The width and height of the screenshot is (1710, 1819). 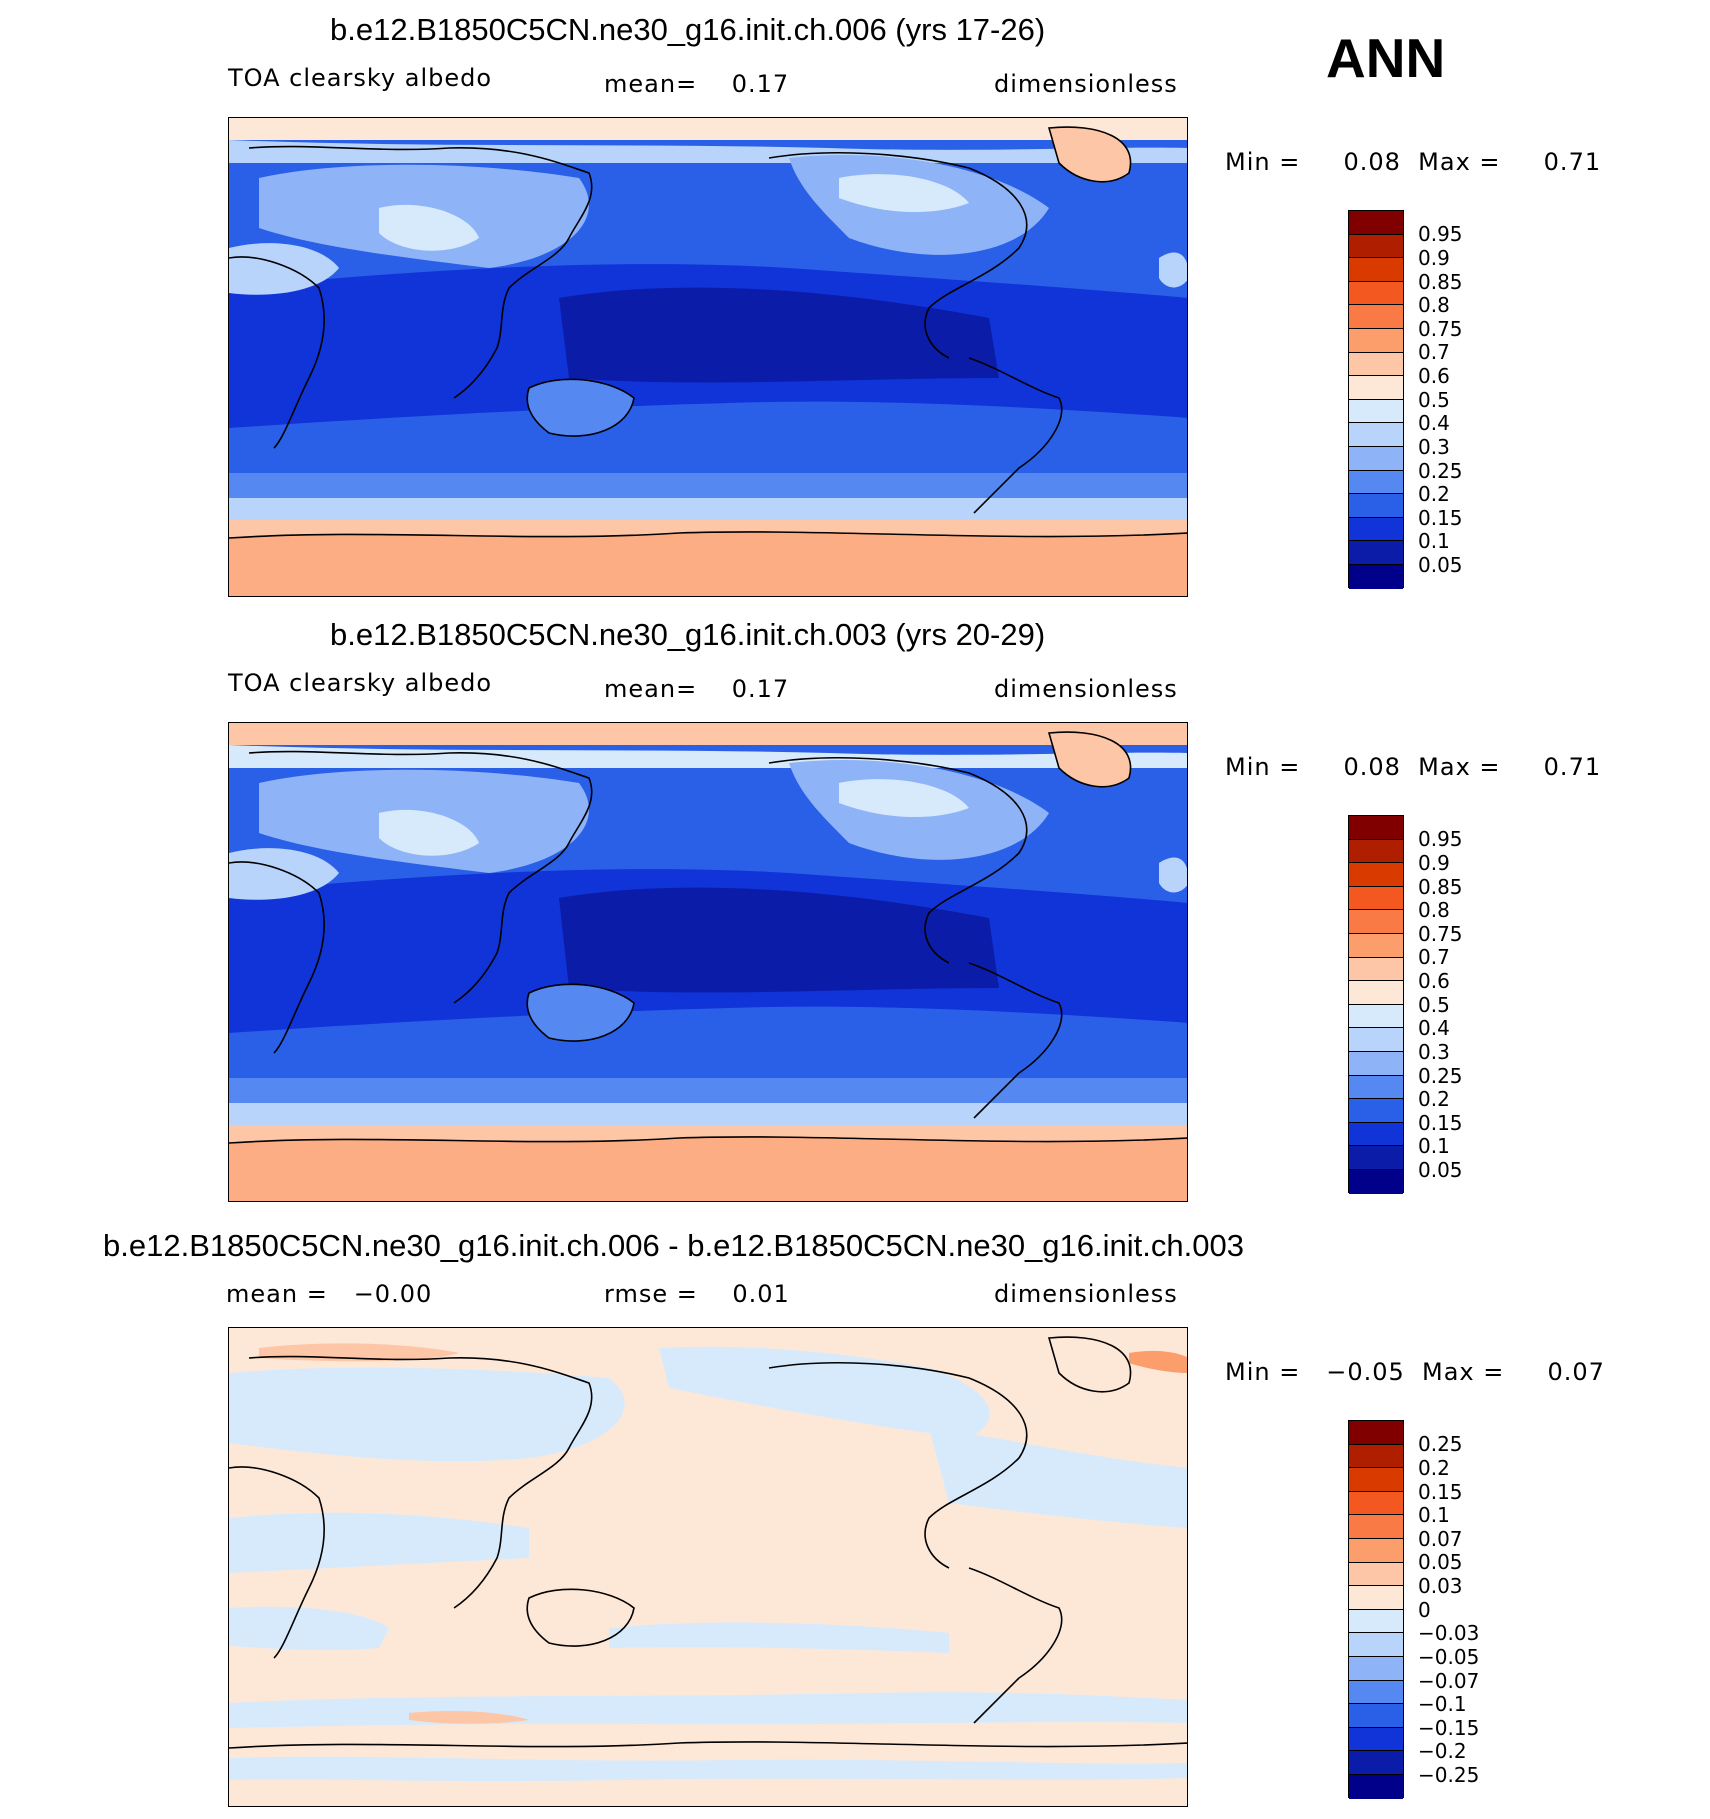 I want to click on panel-3-minmax: Min = −0.05 Max = 0.07, so click(x=1415, y=1372).